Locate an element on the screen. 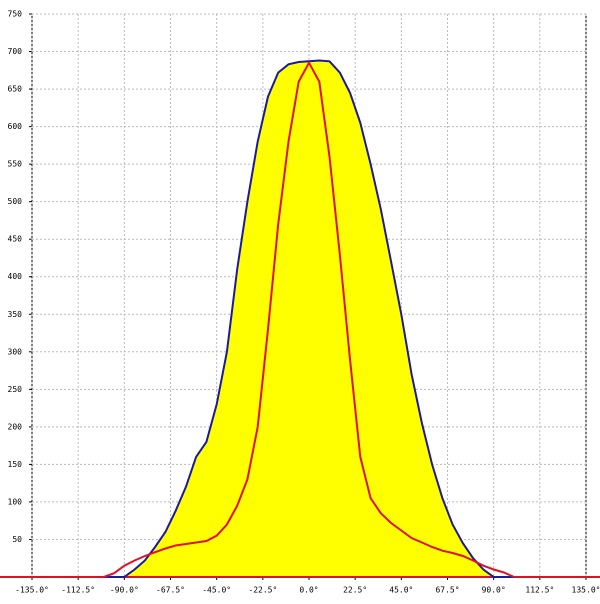  y-tick-label: 350 is located at coordinates (15, 314).